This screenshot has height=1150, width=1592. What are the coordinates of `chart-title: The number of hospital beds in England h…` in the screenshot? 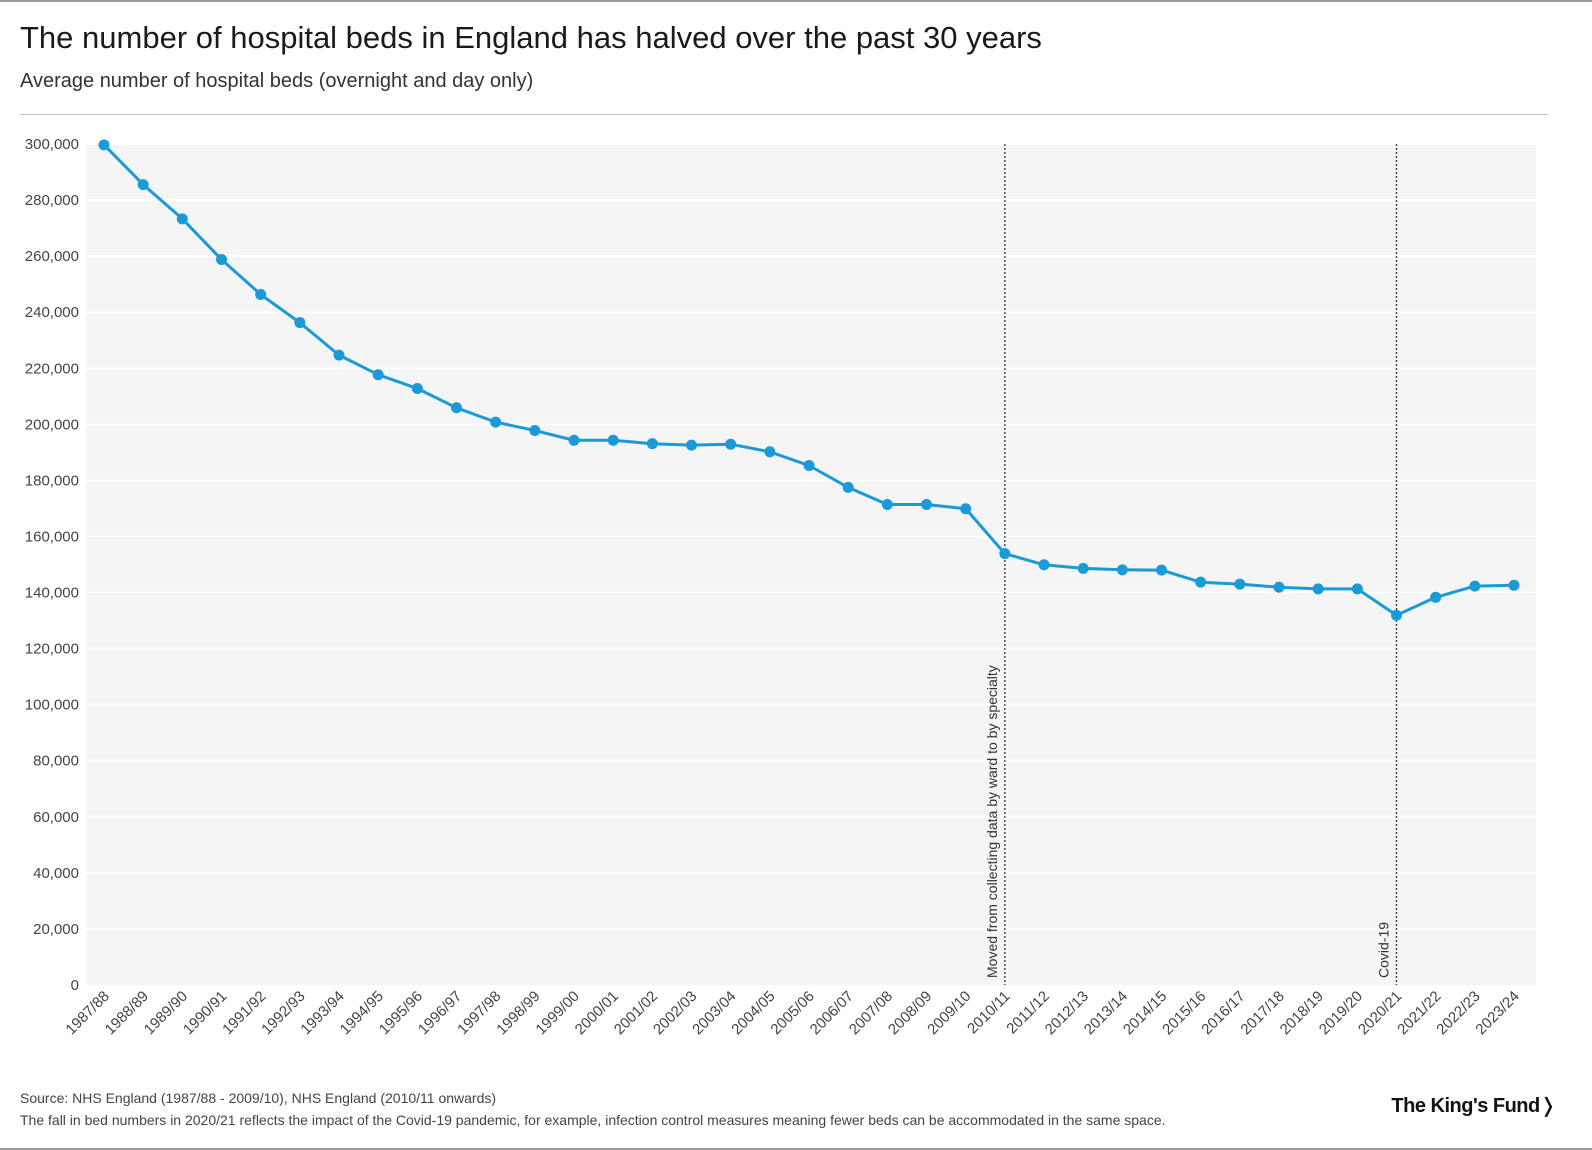 It's located at (531, 37).